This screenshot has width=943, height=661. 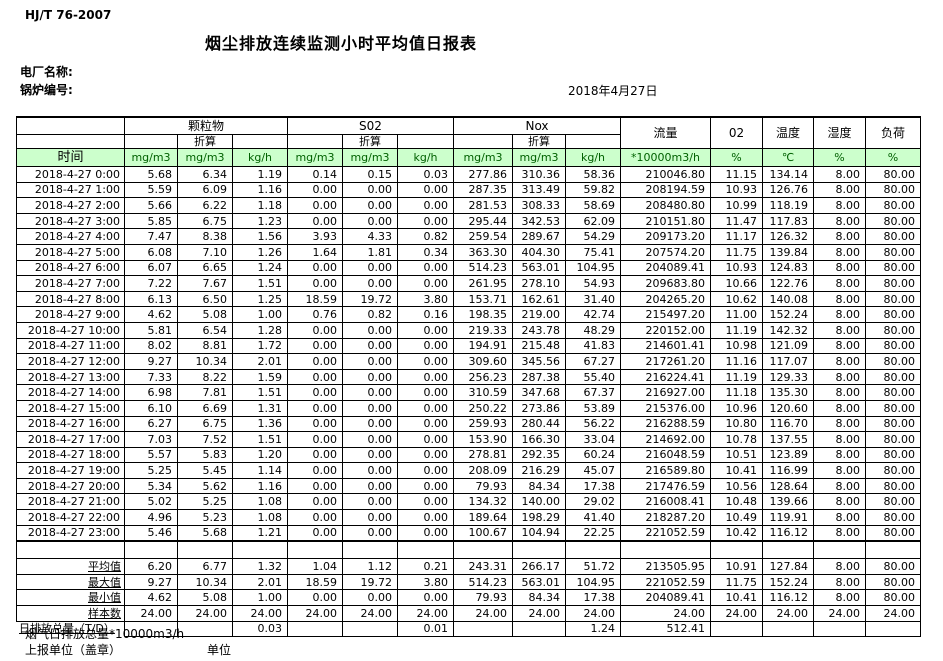 What do you see at coordinates (151, 283) in the screenshot?
I see `value-cell: 7.22` at bounding box center [151, 283].